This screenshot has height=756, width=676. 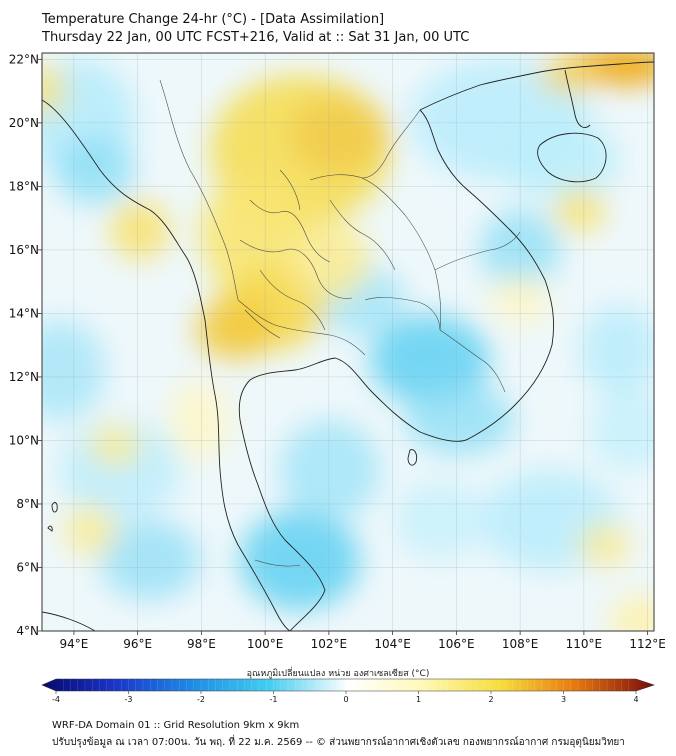 What do you see at coordinates (27, 504) in the screenshot?
I see `lat-tick-label: 8°N` at bounding box center [27, 504].